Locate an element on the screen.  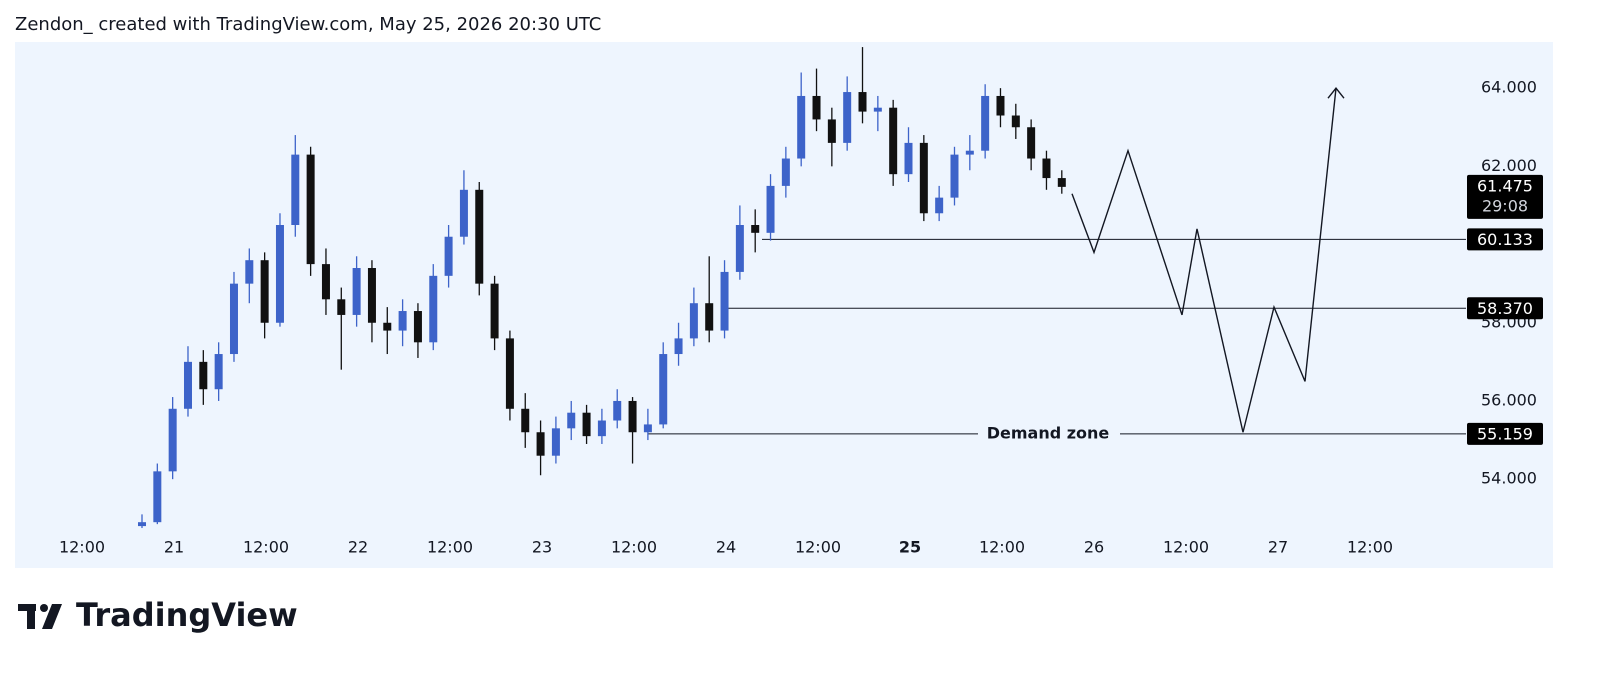
last-price-label: 61.475 is located at coordinates (1505, 185).